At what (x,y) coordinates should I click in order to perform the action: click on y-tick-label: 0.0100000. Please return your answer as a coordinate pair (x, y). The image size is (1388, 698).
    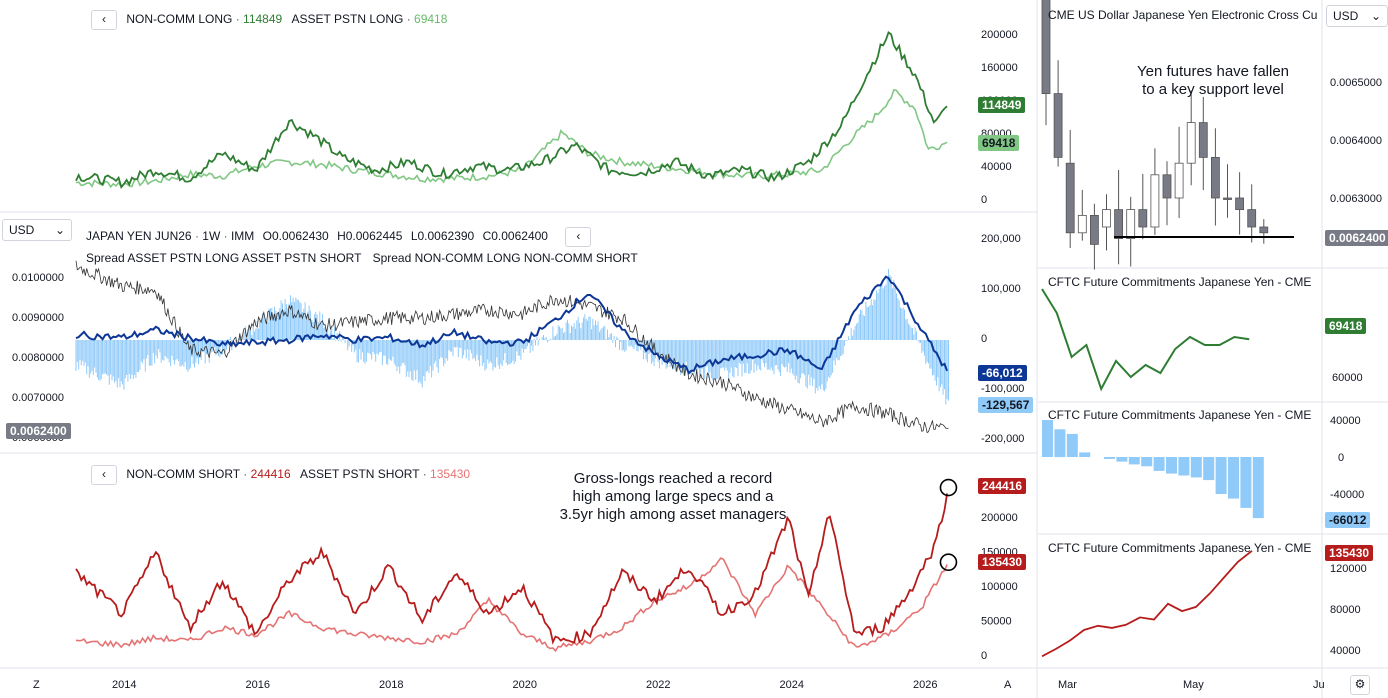
    Looking at the image, I should click on (38, 278).